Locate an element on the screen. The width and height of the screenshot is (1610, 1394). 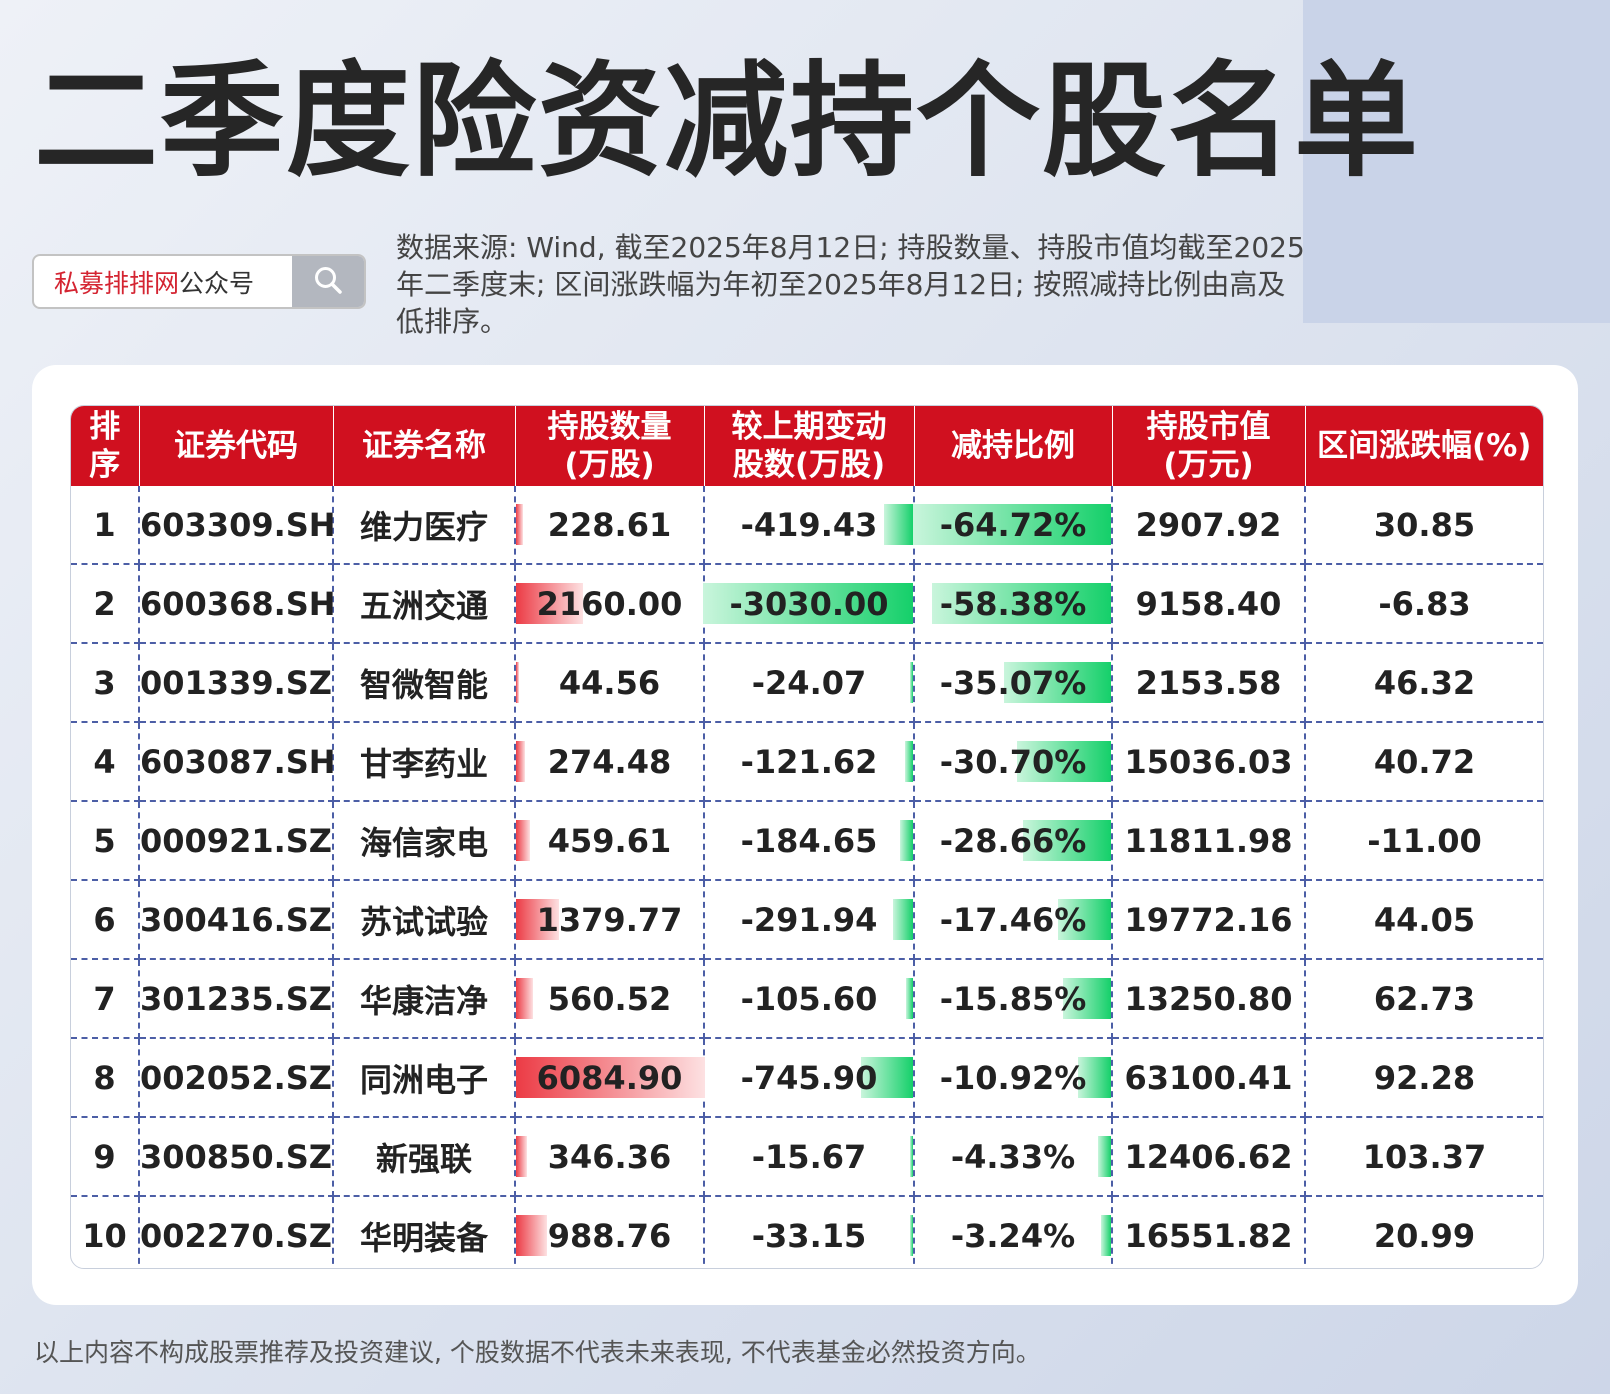
cell-value-text: 19772.16 is located at coordinates (1208, 919).